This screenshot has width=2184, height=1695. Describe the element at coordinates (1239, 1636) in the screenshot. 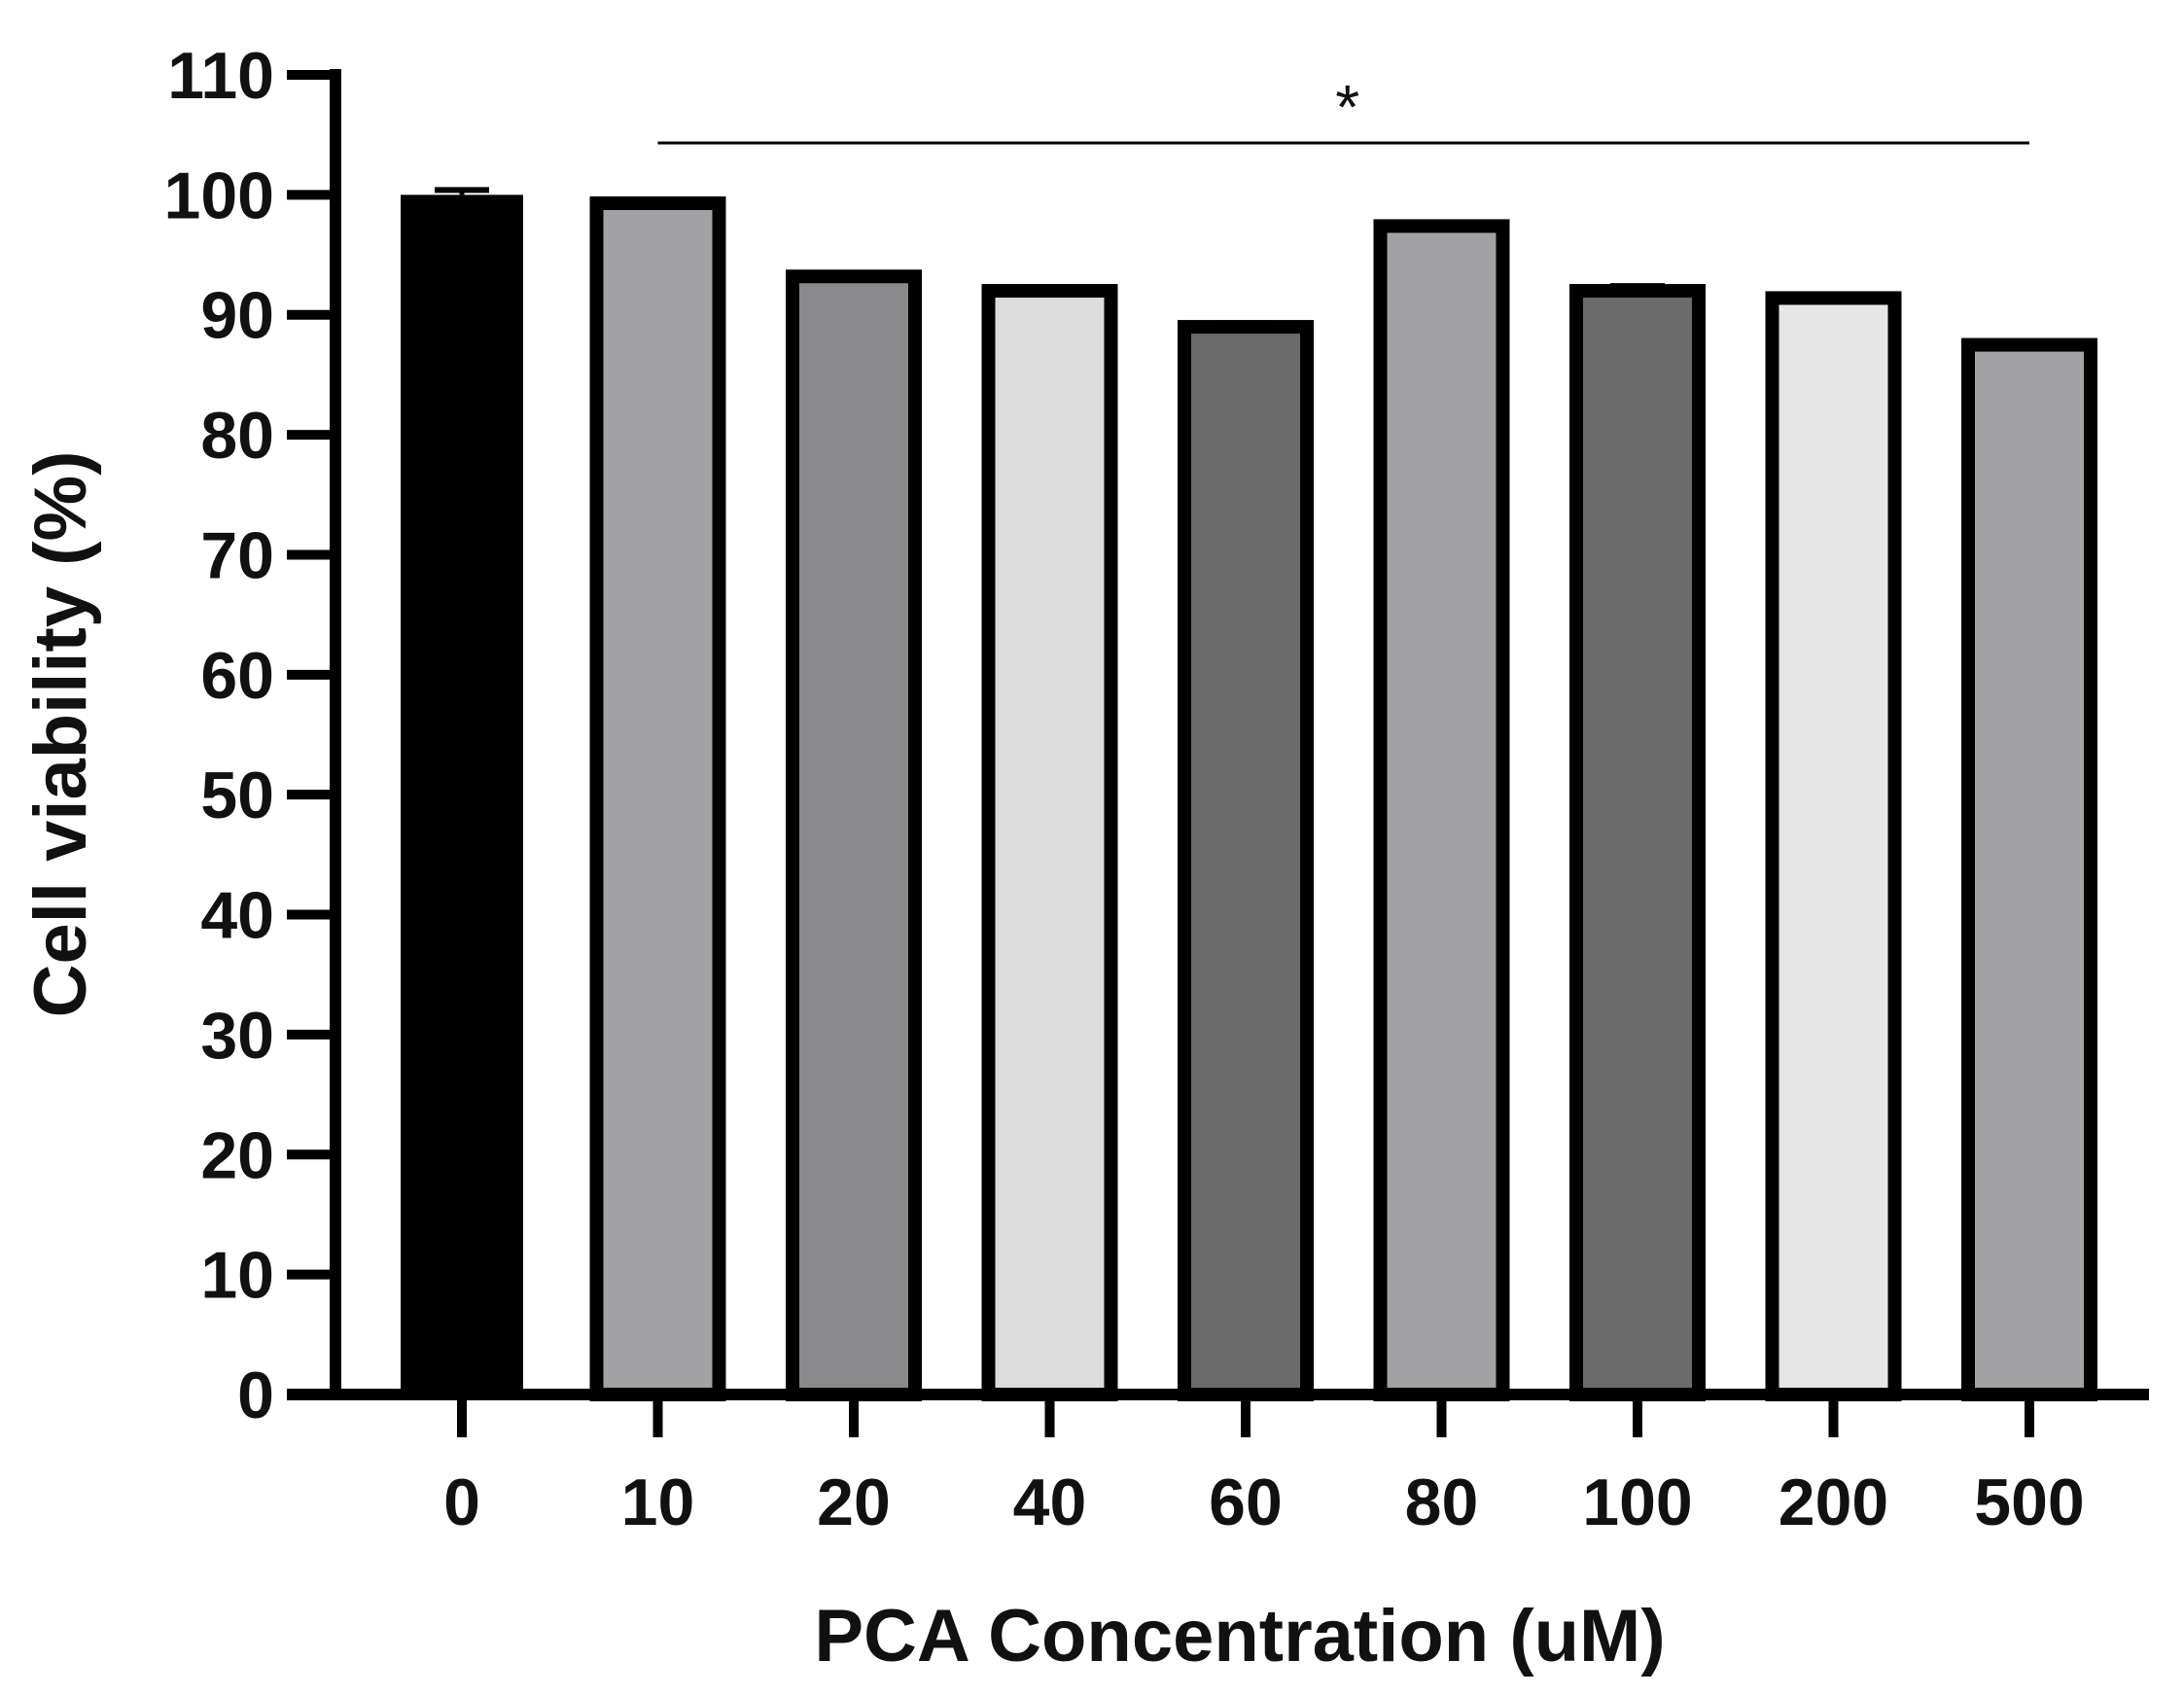

I see `x-axis-title: PCA Concentration (uM)` at that location.